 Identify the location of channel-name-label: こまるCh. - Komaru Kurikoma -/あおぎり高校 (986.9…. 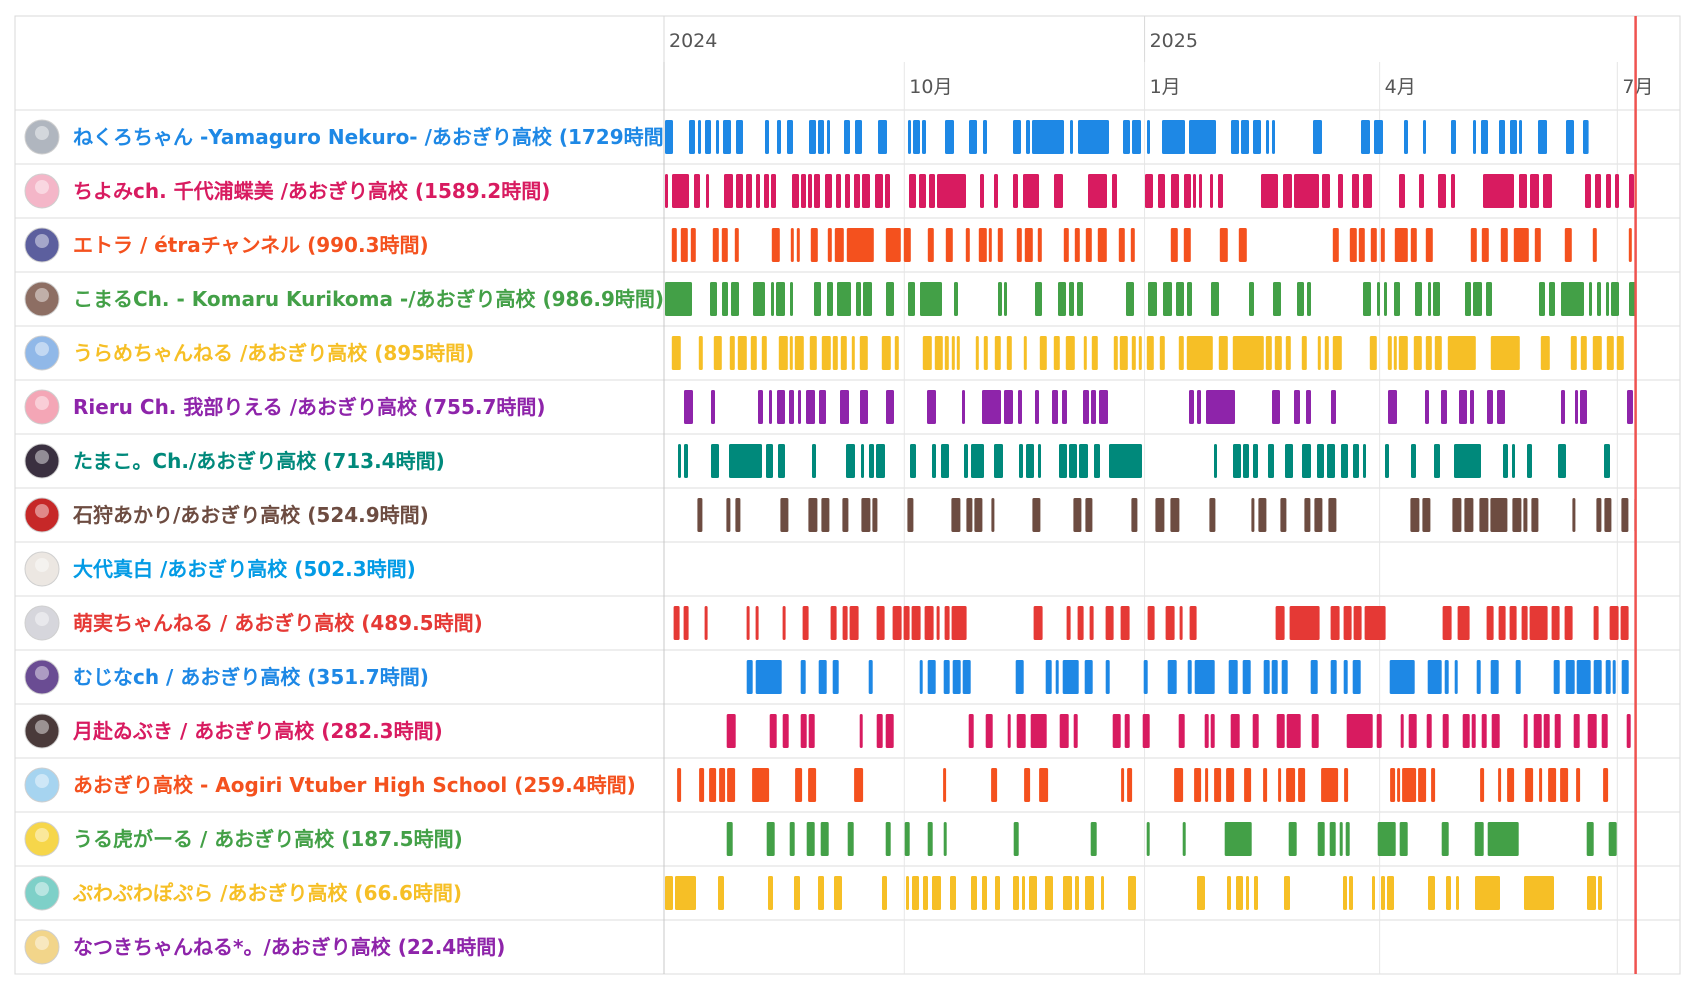
(368, 299).